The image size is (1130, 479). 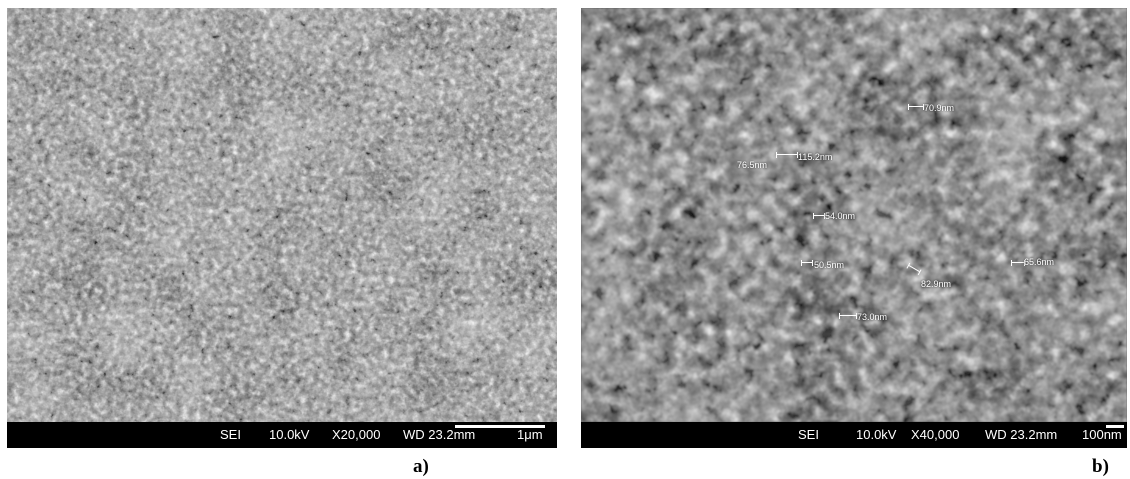 I want to click on measurement-label: 50.5nm, so click(x=829, y=265).